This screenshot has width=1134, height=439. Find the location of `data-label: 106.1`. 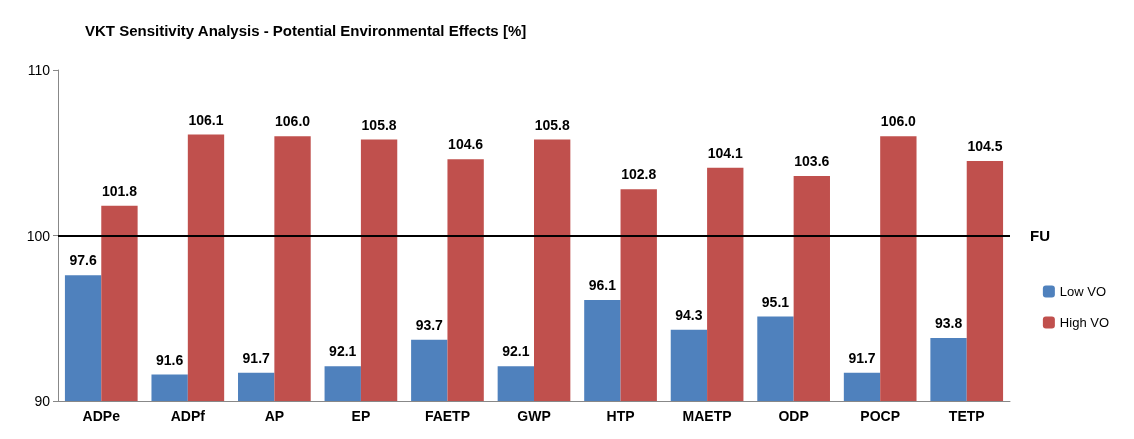

data-label: 106.1 is located at coordinates (206, 119).